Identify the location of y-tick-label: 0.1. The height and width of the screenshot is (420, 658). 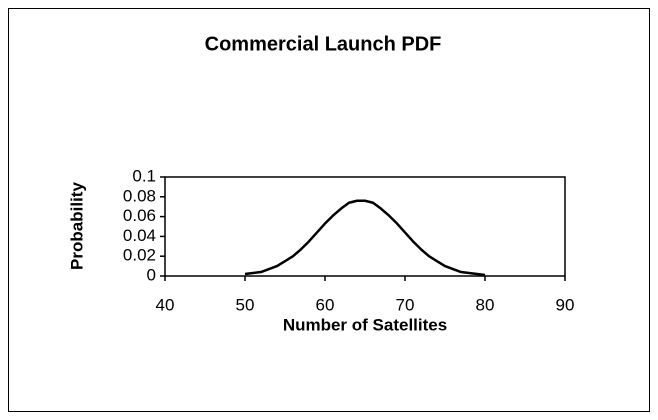
(144, 175).